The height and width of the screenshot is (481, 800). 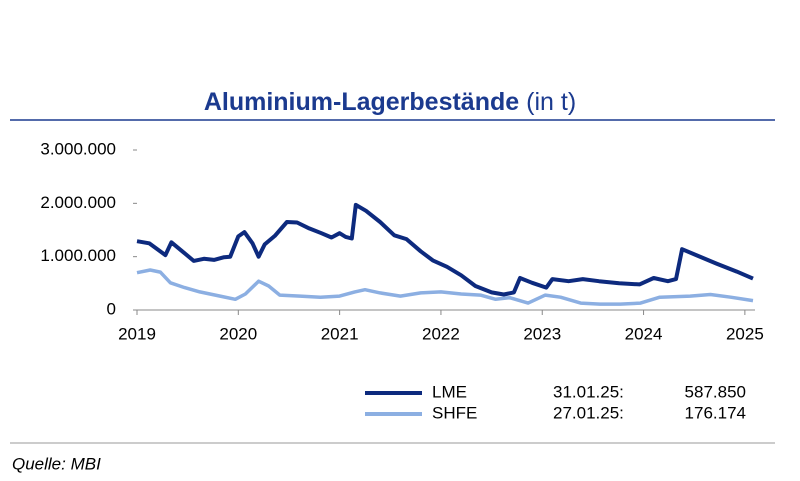 I want to click on legend-value: 587.850, so click(x=715, y=391).